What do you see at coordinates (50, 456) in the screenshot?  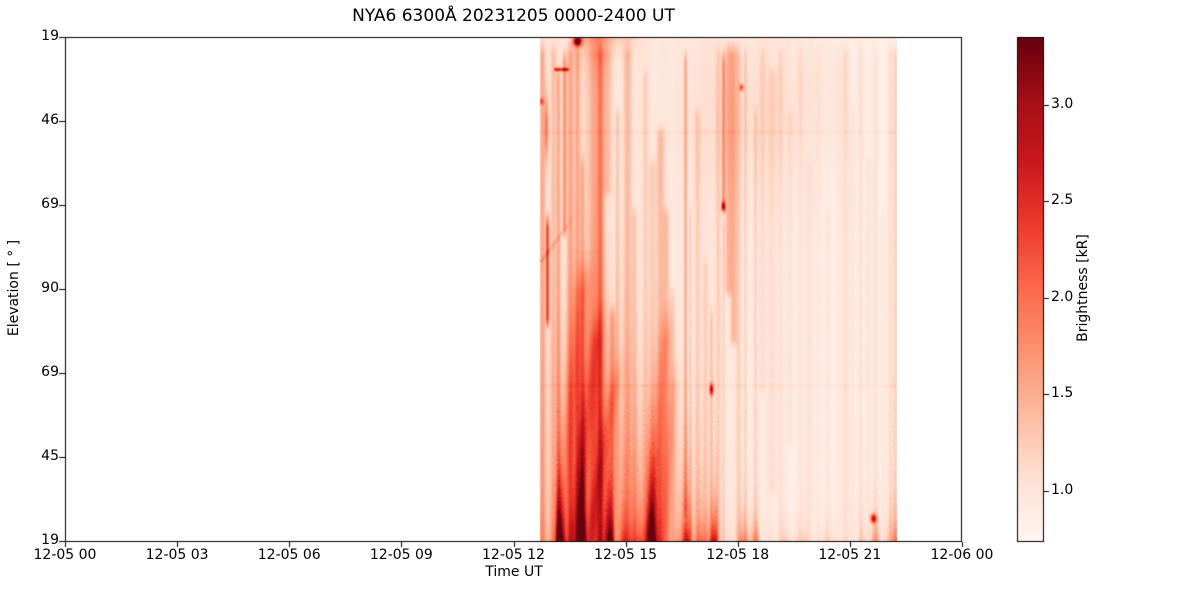 I see `y-tick-label: 45` at bounding box center [50, 456].